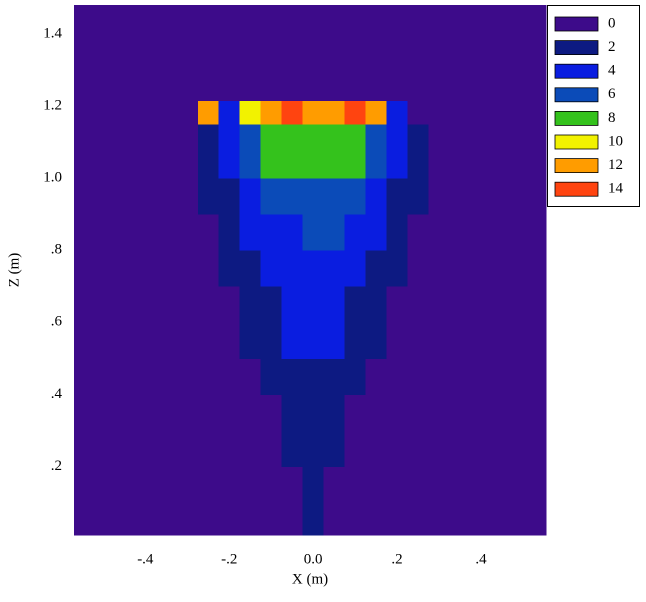  I want to click on legend-label: 6, so click(612, 94).